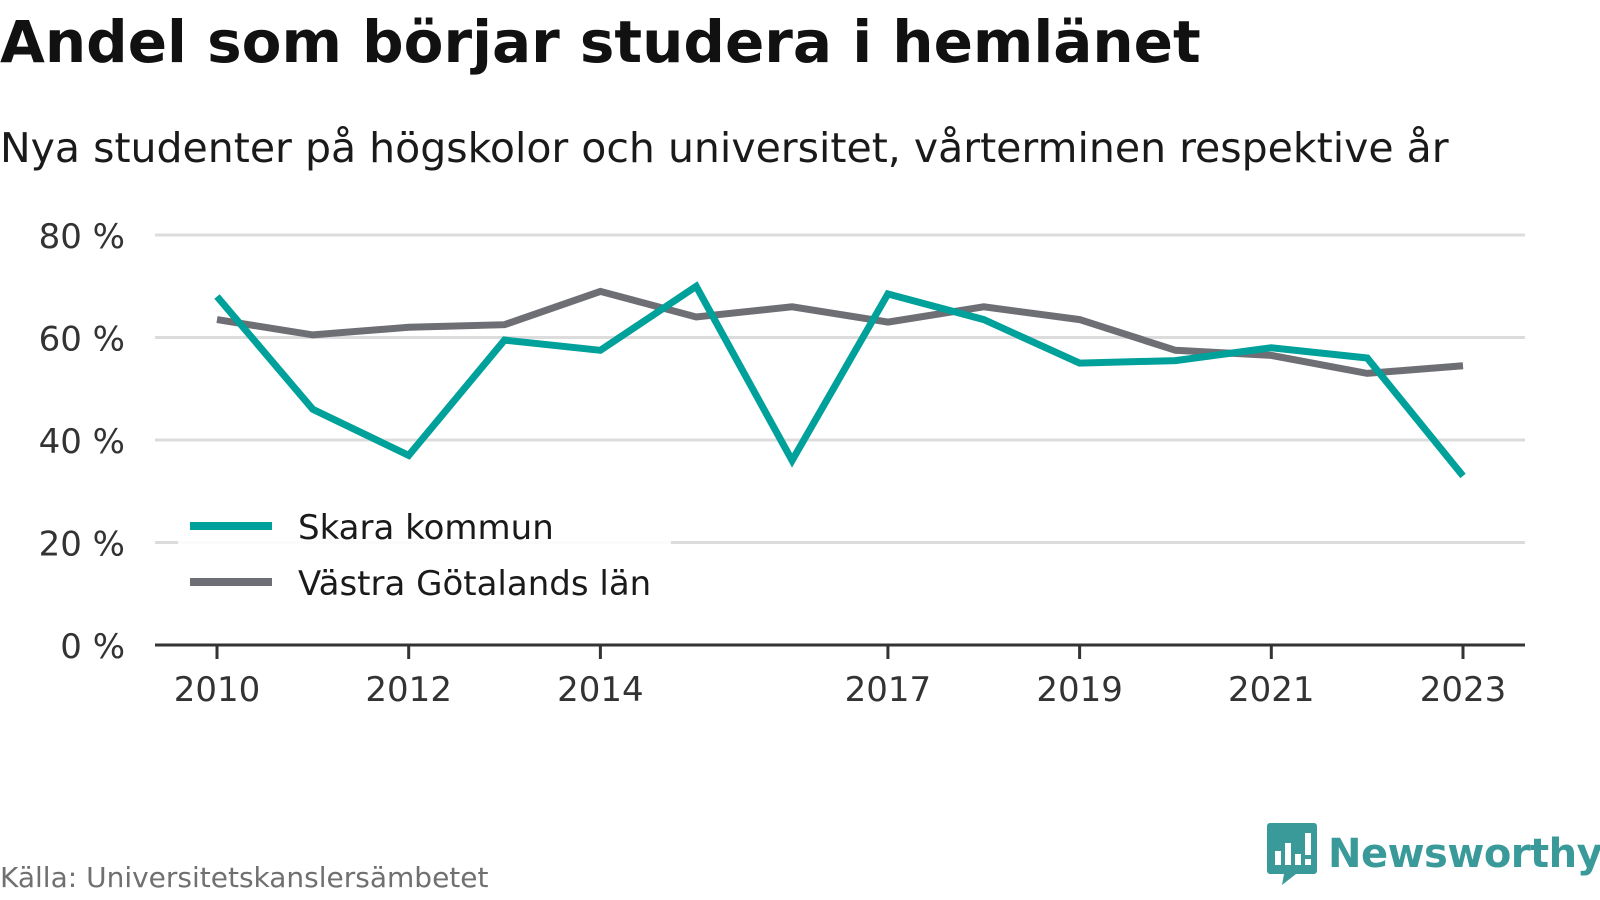 This screenshot has width=1600, height=900. I want to click on source-note: Källa: Universitetskanslersämbetet, so click(244, 877).